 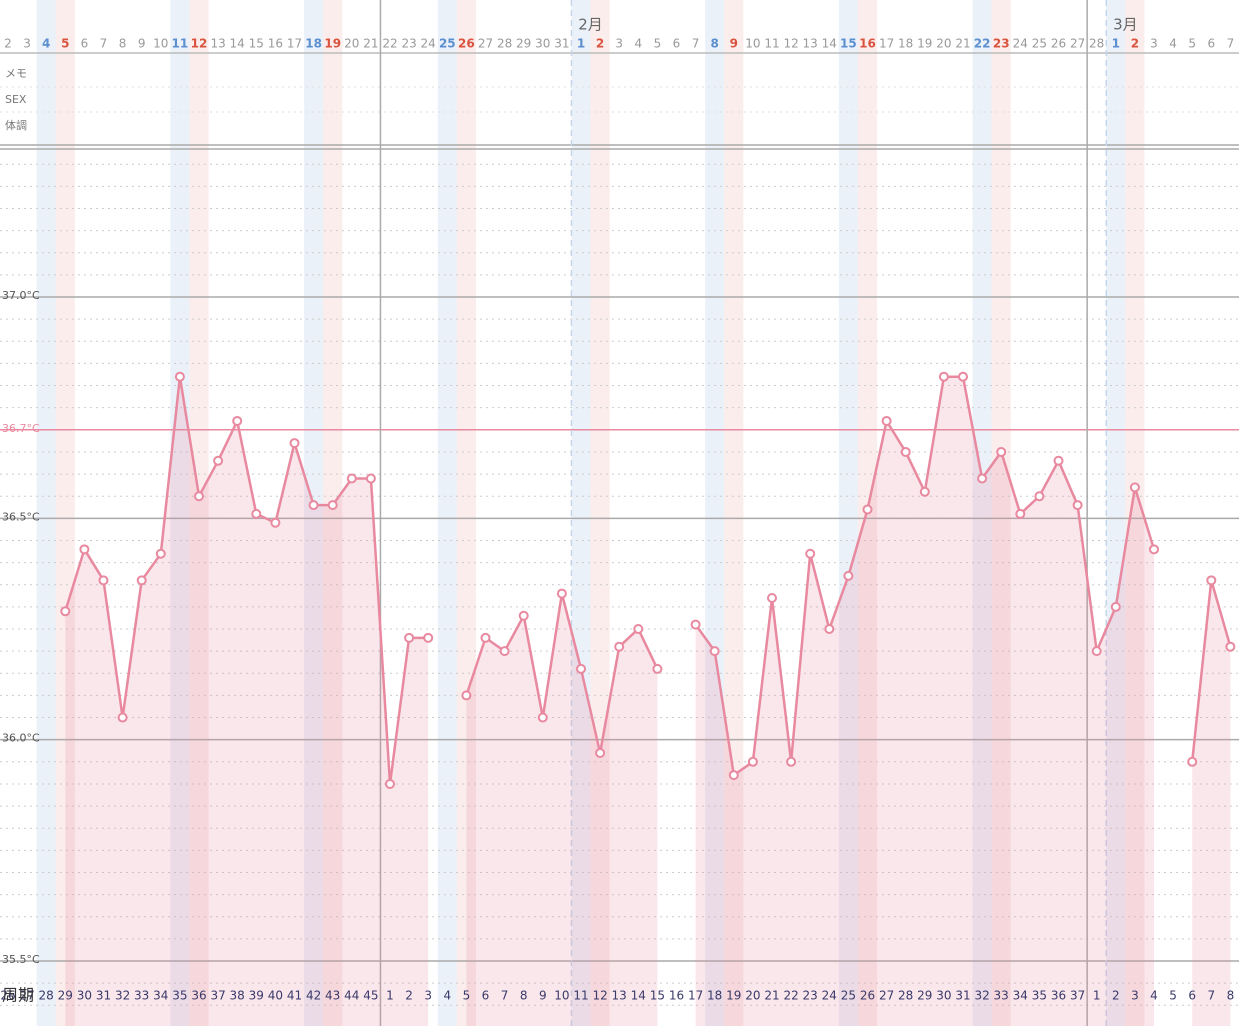 What do you see at coordinates (561, 996) in the screenshot?
I see `cycle-day-label: 10` at bounding box center [561, 996].